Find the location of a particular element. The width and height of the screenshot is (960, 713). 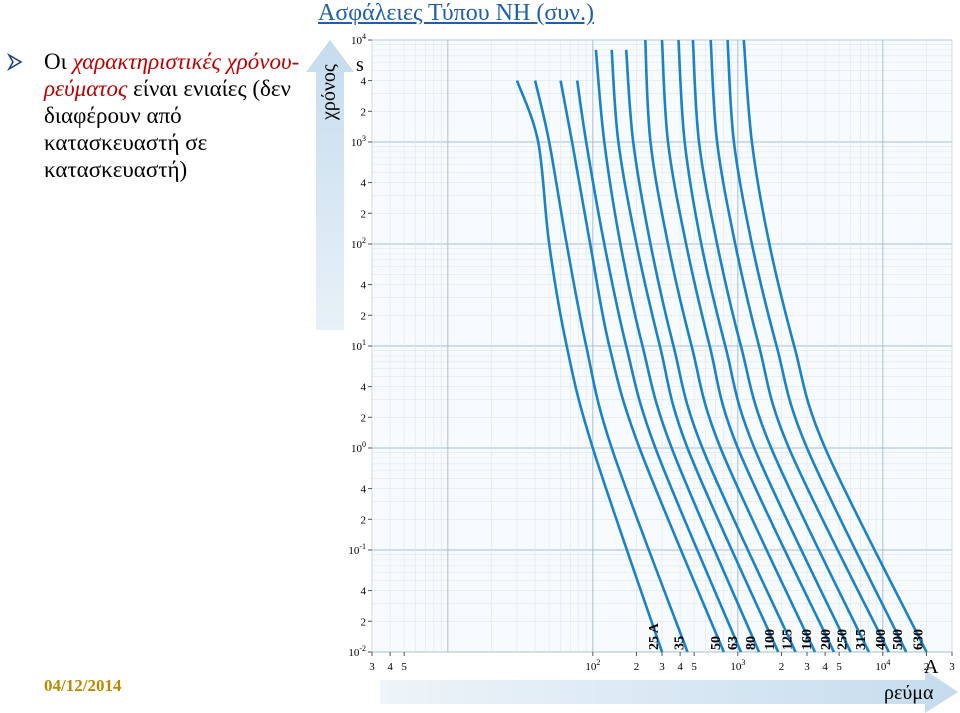

time-arrow-band is located at coordinates (330, 185).